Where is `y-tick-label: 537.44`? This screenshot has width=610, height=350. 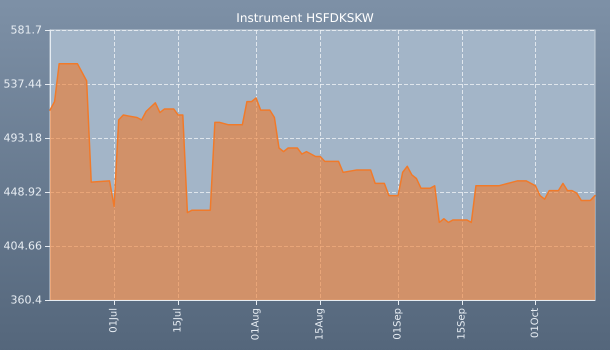
y-tick-label: 537.44 is located at coordinates (23, 84).